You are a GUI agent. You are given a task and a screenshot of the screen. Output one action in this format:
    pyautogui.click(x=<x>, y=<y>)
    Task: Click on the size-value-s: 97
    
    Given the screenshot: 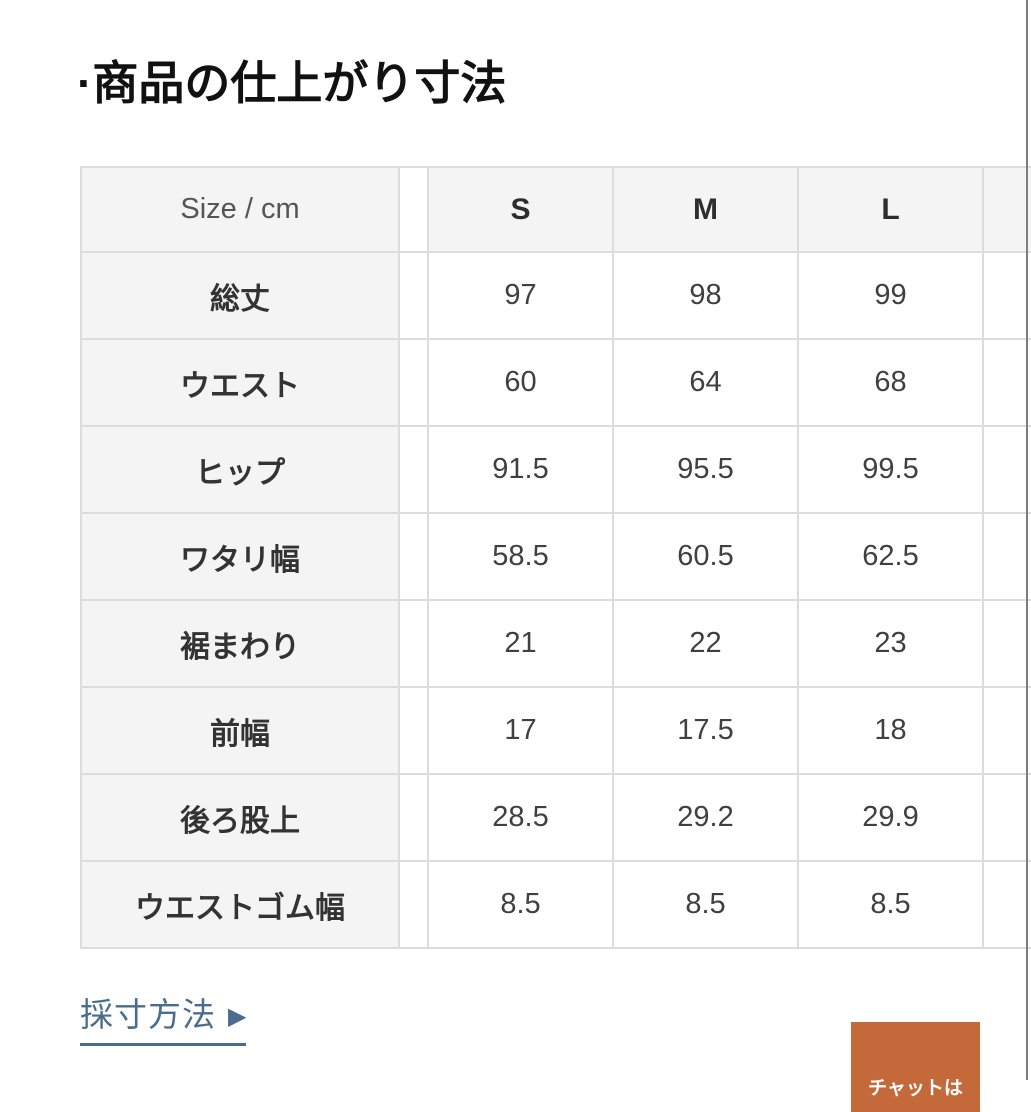 What is the action you would take?
    pyautogui.click(x=520, y=295)
    